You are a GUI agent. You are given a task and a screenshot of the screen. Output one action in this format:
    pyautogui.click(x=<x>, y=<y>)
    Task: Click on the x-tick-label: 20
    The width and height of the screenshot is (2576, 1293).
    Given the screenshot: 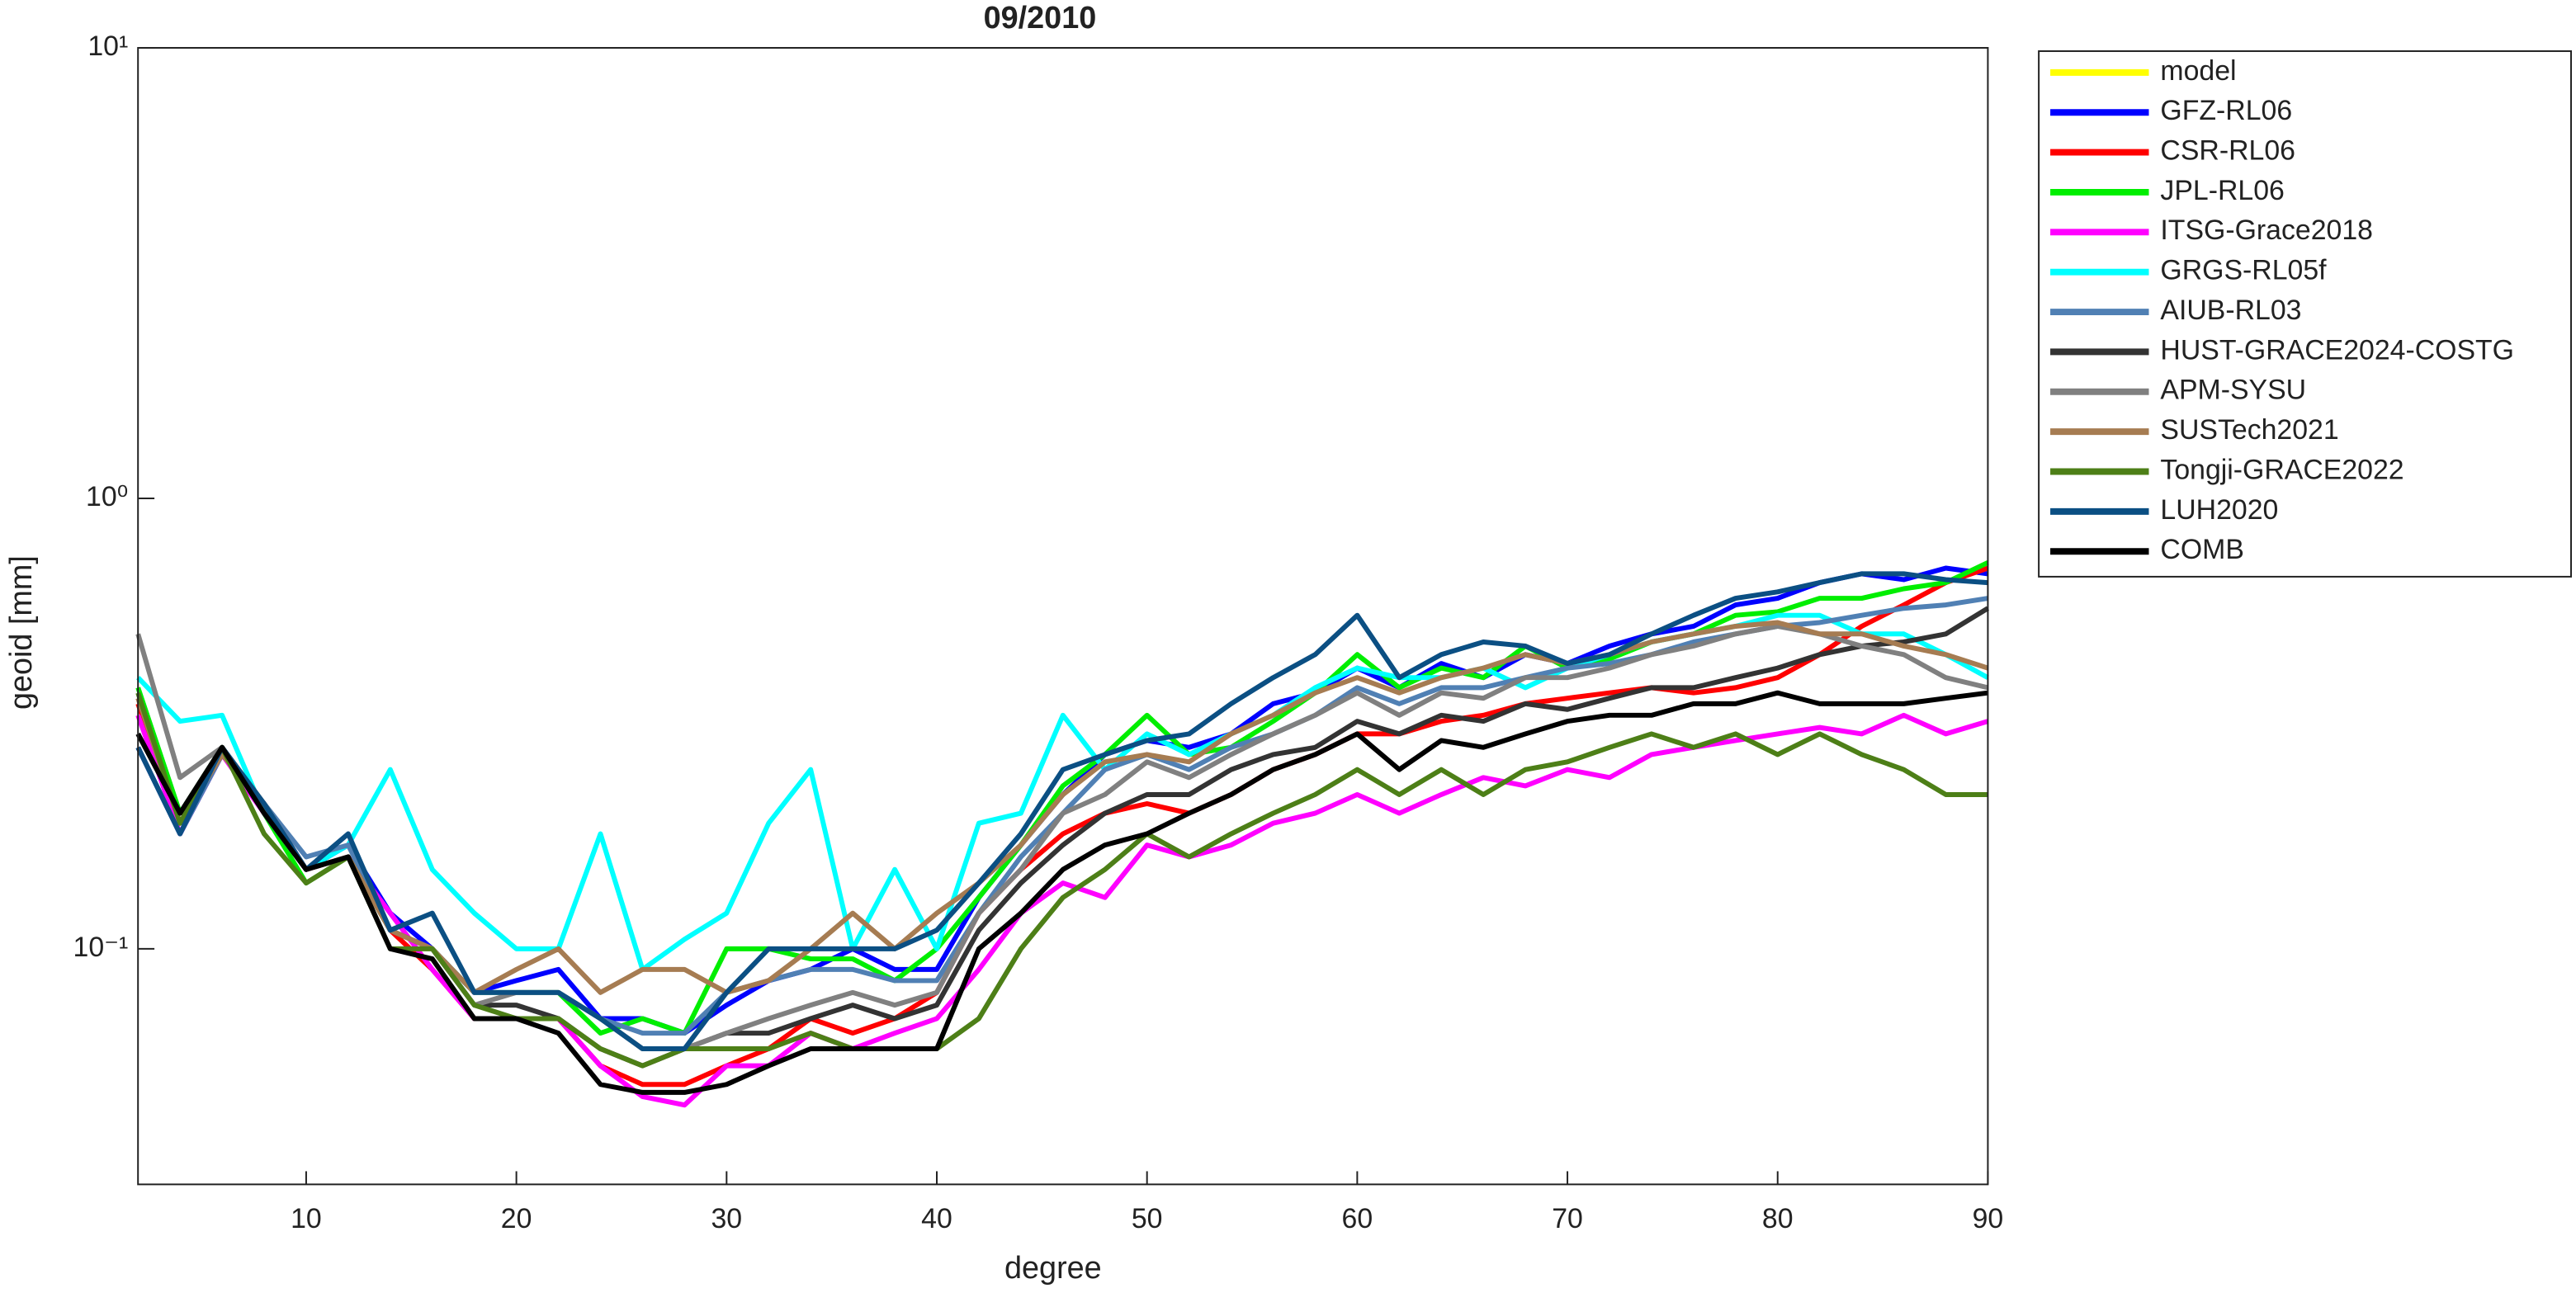 What is the action you would take?
    pyautogui.click(x=516, y=1218)
    